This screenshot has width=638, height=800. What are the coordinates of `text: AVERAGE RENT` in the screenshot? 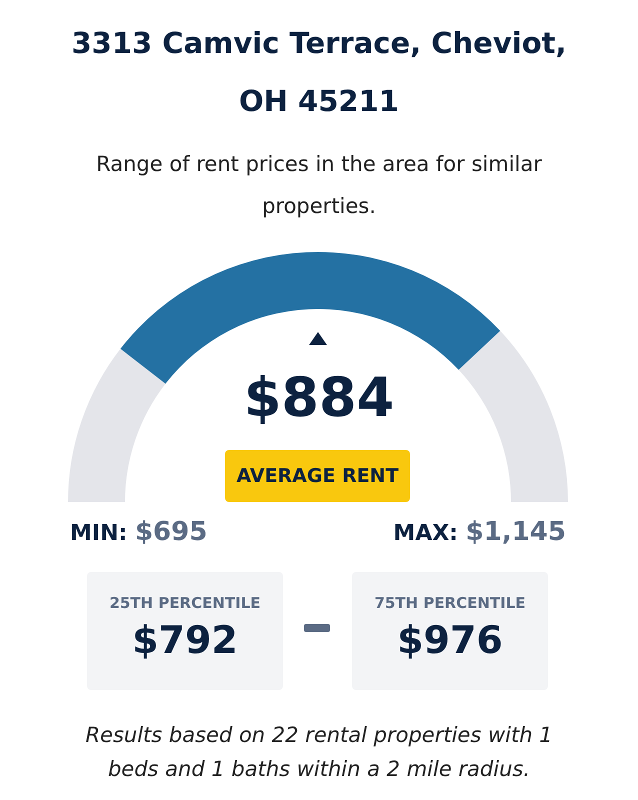 It's located at (317, 476).